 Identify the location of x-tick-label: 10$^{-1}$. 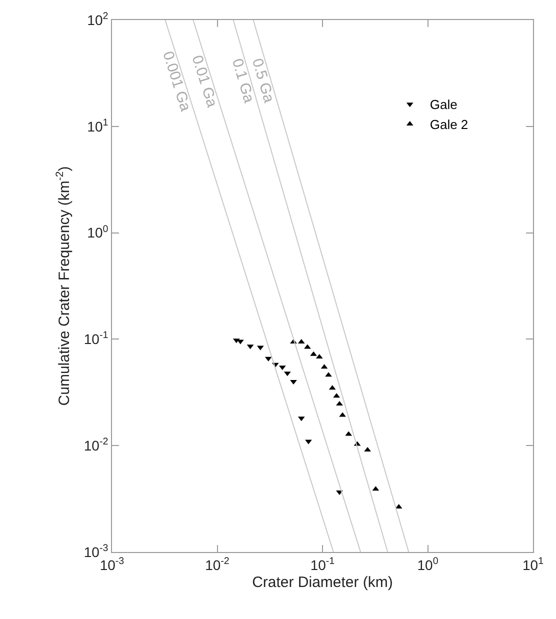
(322, 564).